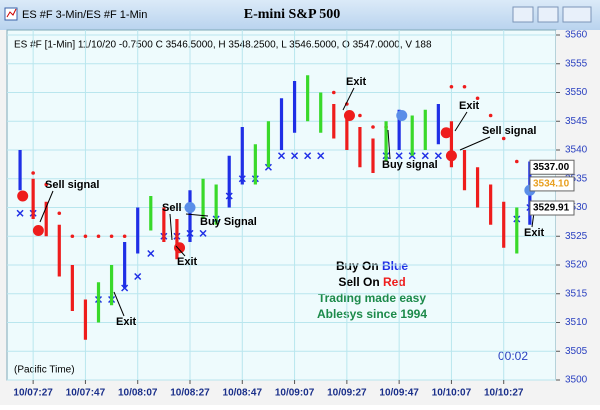 This screenshot has width=600, height=410. Describe the element at coordinates (371, 282) in the screenshot. I see `sell-note: Sell On Red` at that location.